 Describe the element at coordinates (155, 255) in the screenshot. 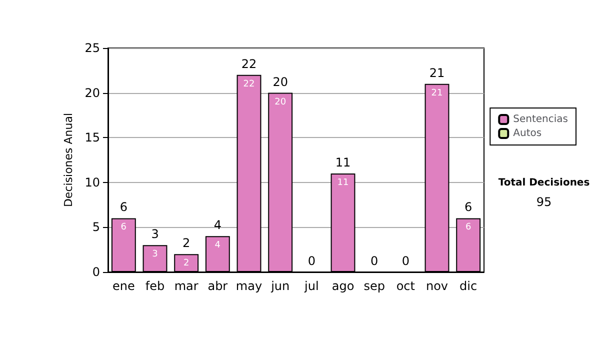

I see `data-label: 3` at that location.